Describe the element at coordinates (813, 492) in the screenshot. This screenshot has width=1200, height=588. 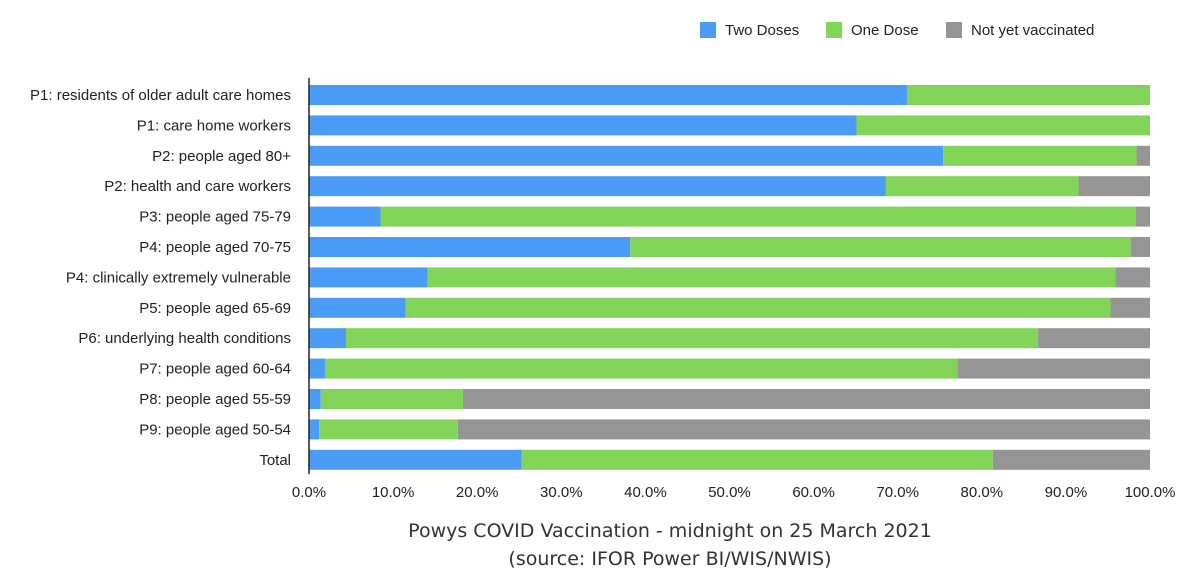
I see `x-tick-label: 60.0%` at that location.